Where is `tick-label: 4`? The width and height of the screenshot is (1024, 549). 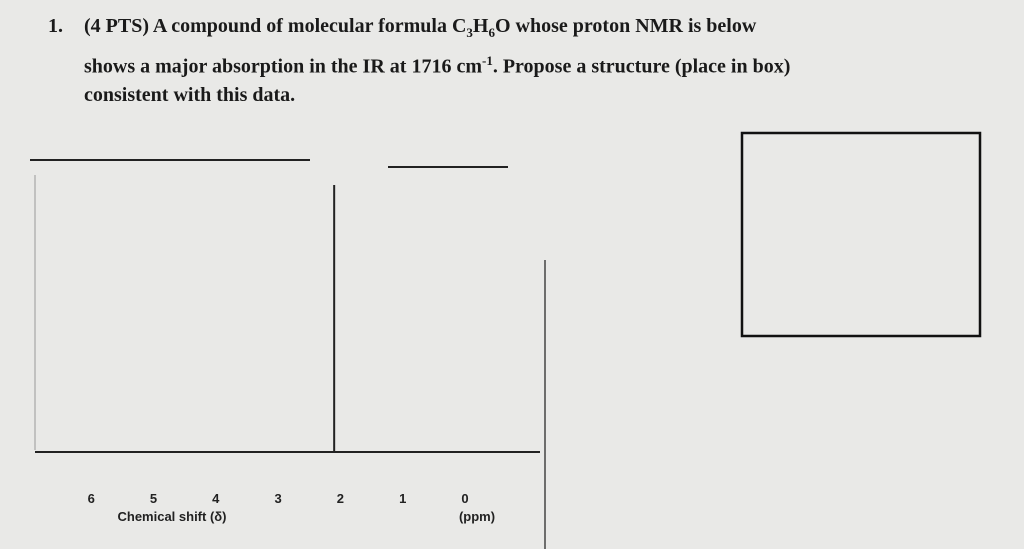 tick-label: 4 is located at coordinates (216, 498).